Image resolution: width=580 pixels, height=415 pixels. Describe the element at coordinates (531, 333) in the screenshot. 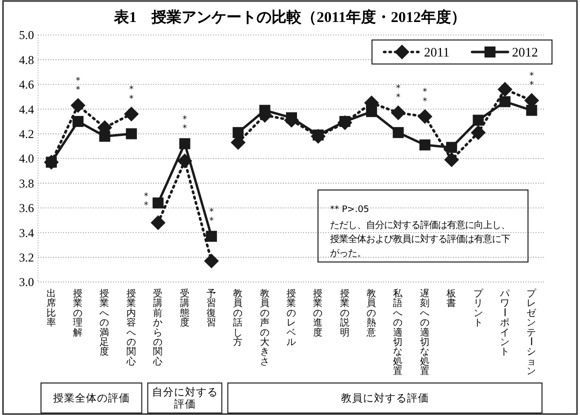

I see `category-label: プレゼンテーション` at that location.